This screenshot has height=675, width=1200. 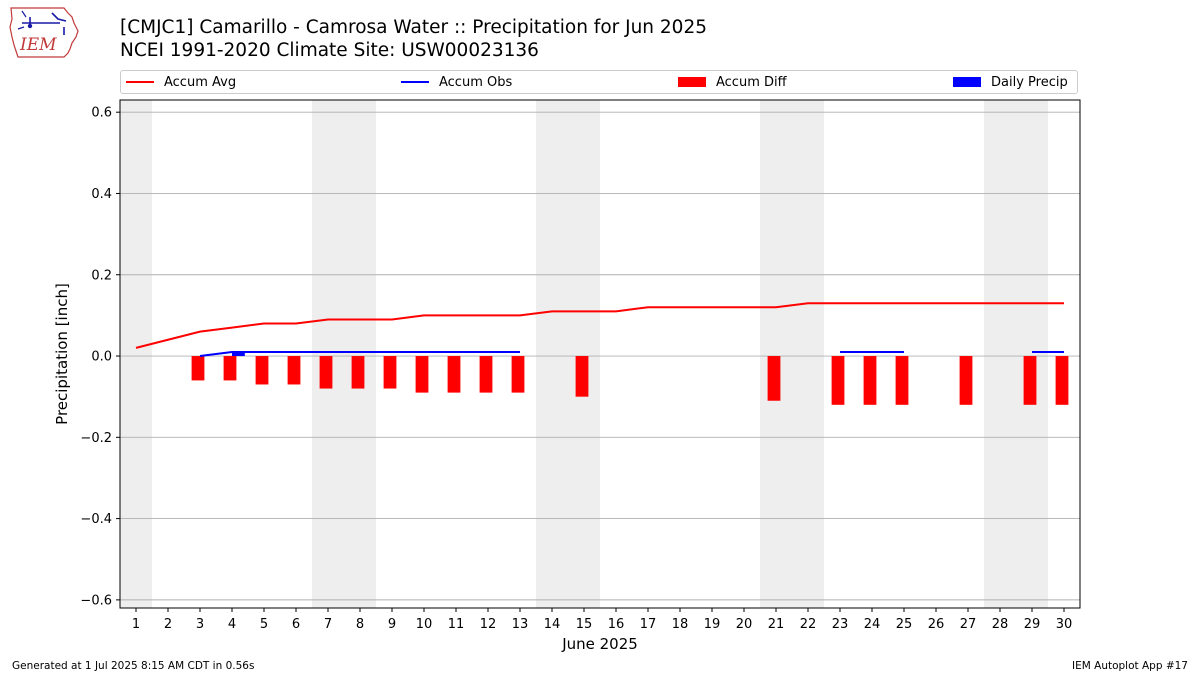 What do you see at coordinates (1029, 82) in the screenshot?
I see `legend-label-daily-precip: Daily Precip` at bounding box center [1029, 82].